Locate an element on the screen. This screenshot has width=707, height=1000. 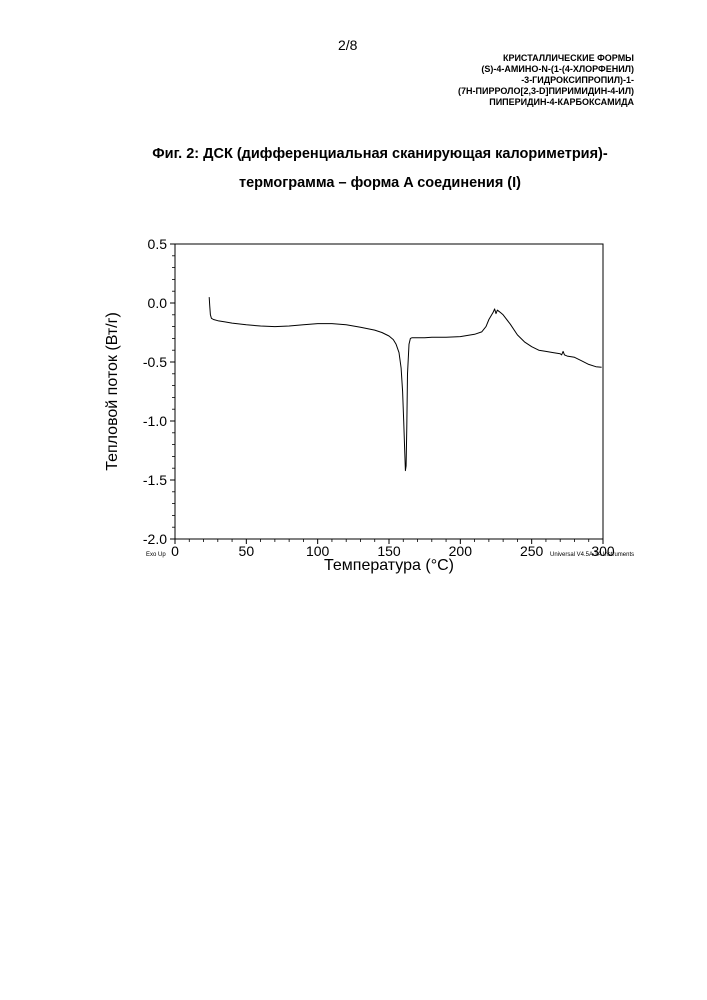
y-tick-label: -1.5 is located at coordinates (155, 480).